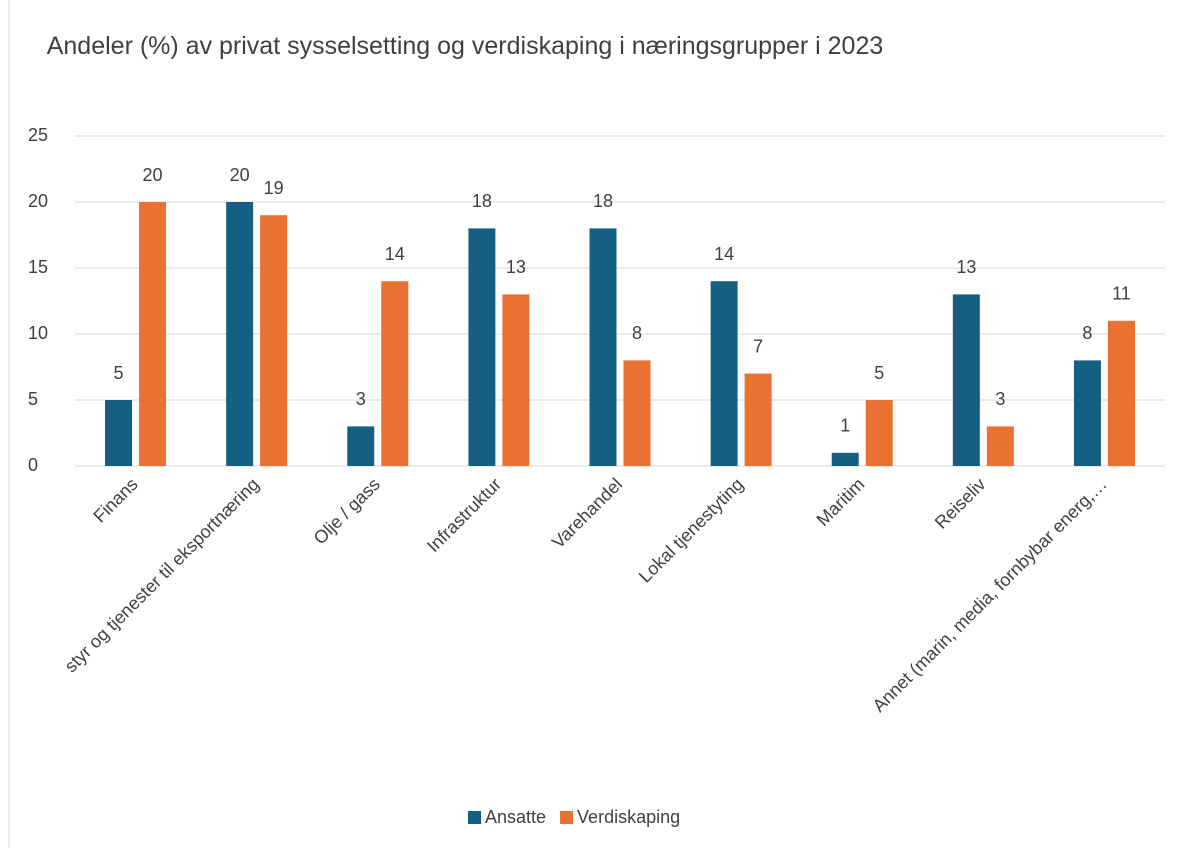  What do you see at coordinates (33, 399) in the screenshot?
I see `y-tick-label: 5` at bounding box center [33, 399].